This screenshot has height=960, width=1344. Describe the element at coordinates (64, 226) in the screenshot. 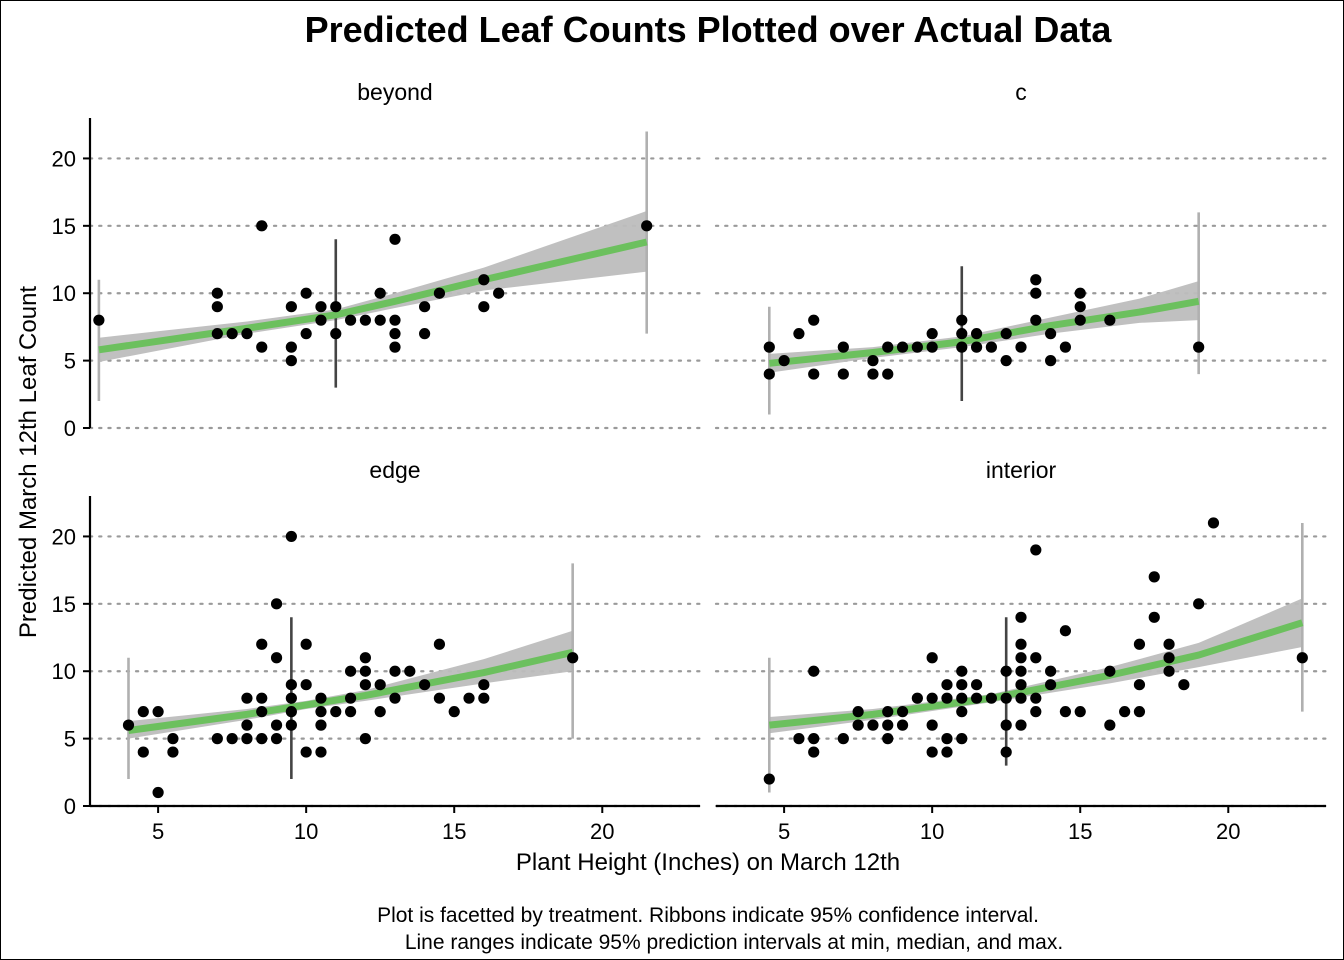

I see `y-tick-label: 15` at that location.